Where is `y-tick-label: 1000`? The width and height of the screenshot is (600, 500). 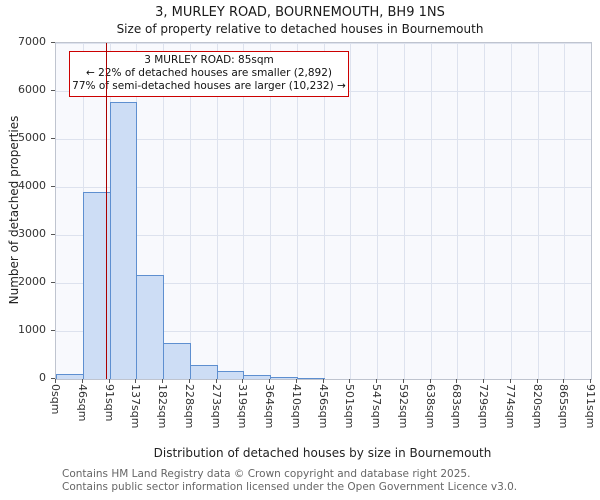 y-tick-label: 1000 is located at coordinates (32, 329).